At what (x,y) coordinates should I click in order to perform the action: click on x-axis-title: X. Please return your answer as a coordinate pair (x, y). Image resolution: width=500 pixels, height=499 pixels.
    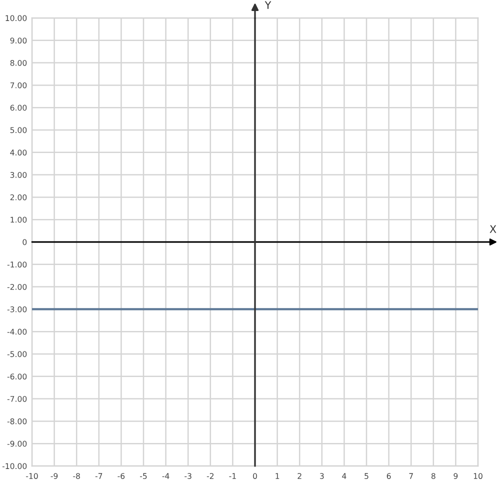
    Looking at the image, I should click on (493, 229).